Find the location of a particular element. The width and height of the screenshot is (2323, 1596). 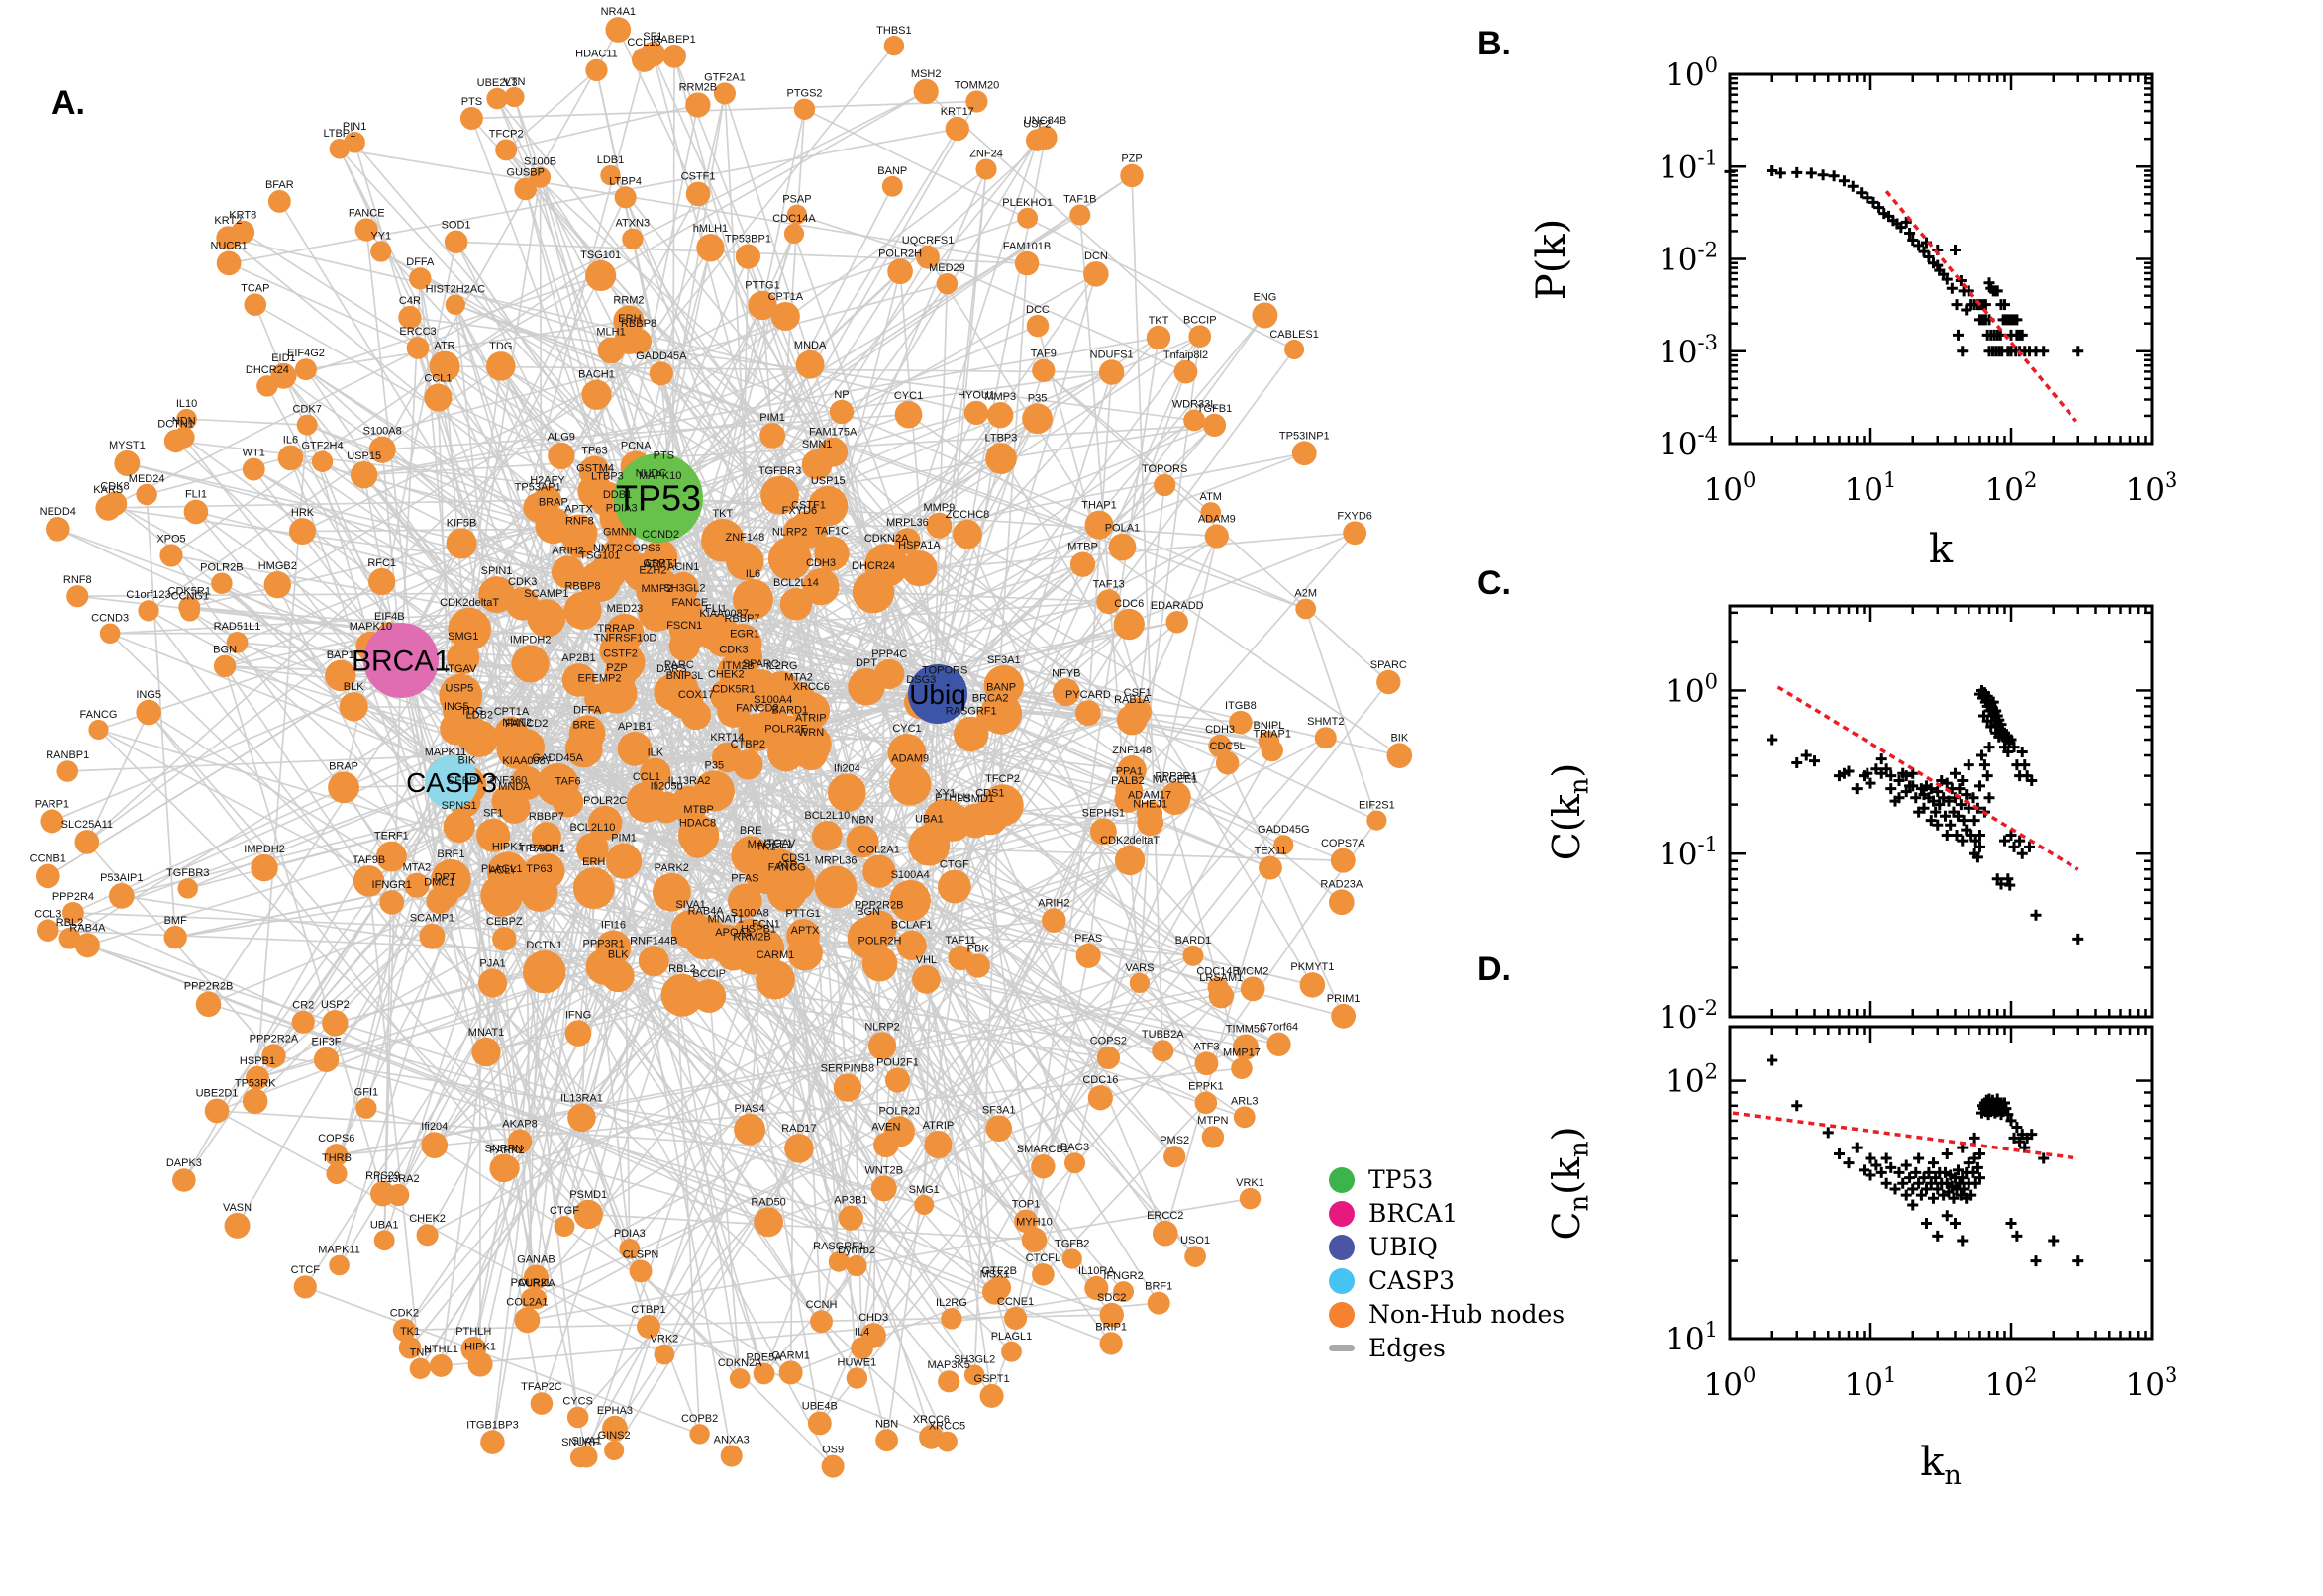

network-node-label: LTBP1 is located at coordinates (339, 134).